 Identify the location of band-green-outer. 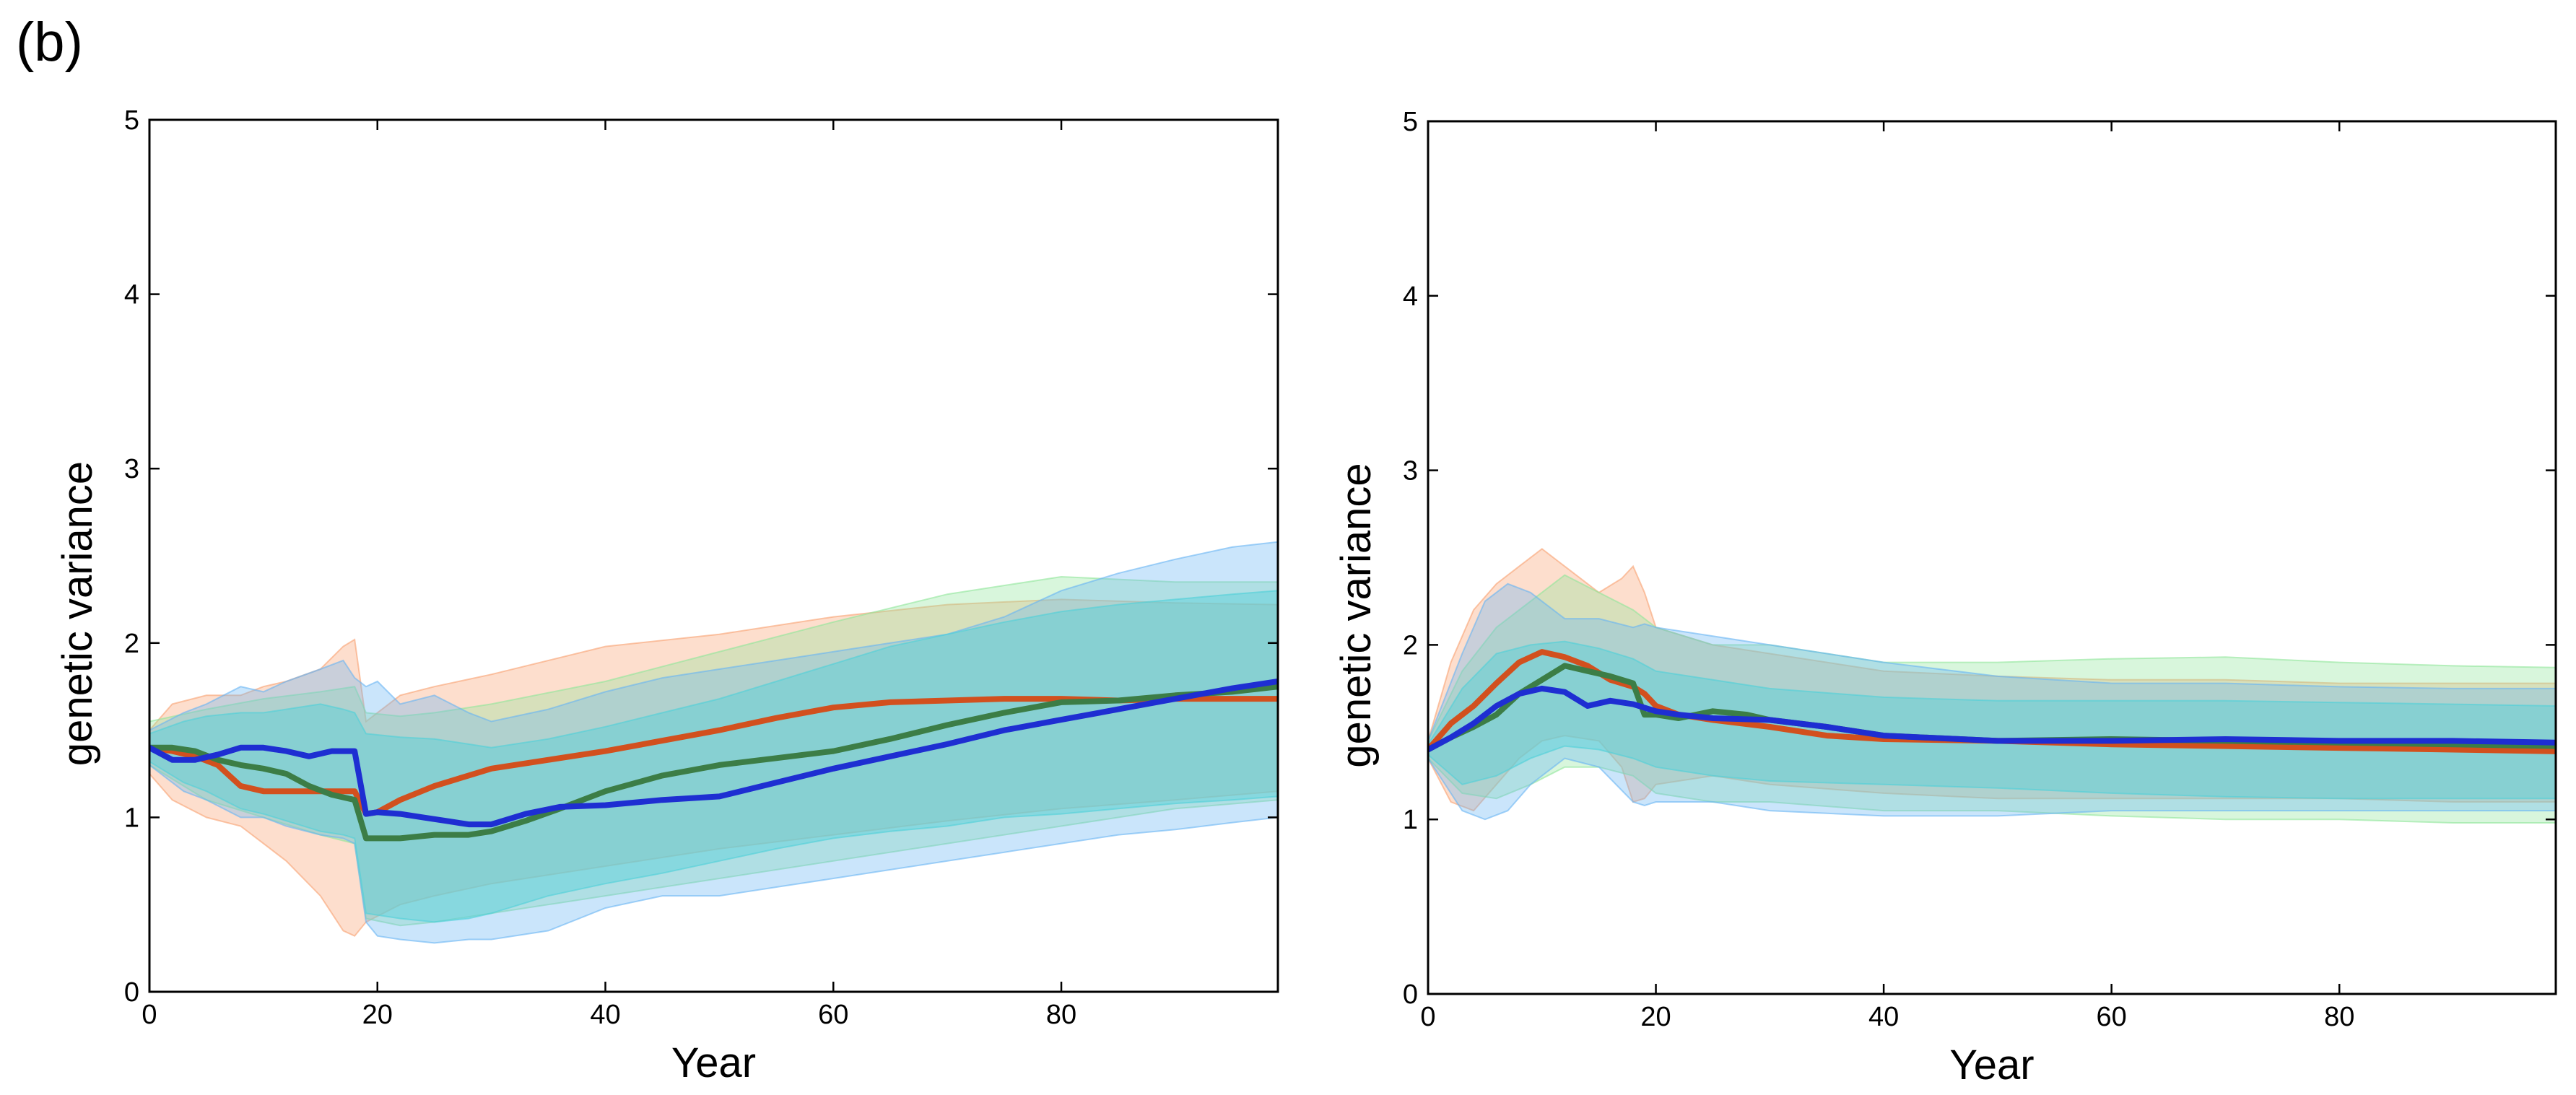
(1992, 699).